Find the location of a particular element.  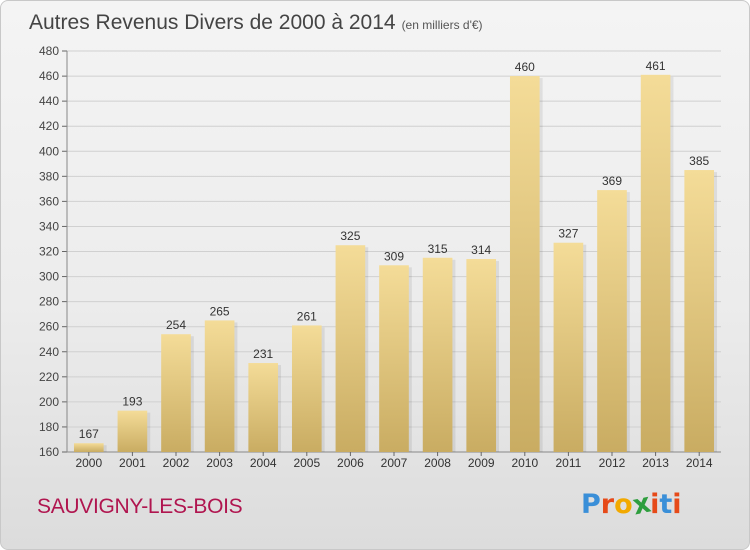

logo-letter: o is located at coordinates (623, 504).